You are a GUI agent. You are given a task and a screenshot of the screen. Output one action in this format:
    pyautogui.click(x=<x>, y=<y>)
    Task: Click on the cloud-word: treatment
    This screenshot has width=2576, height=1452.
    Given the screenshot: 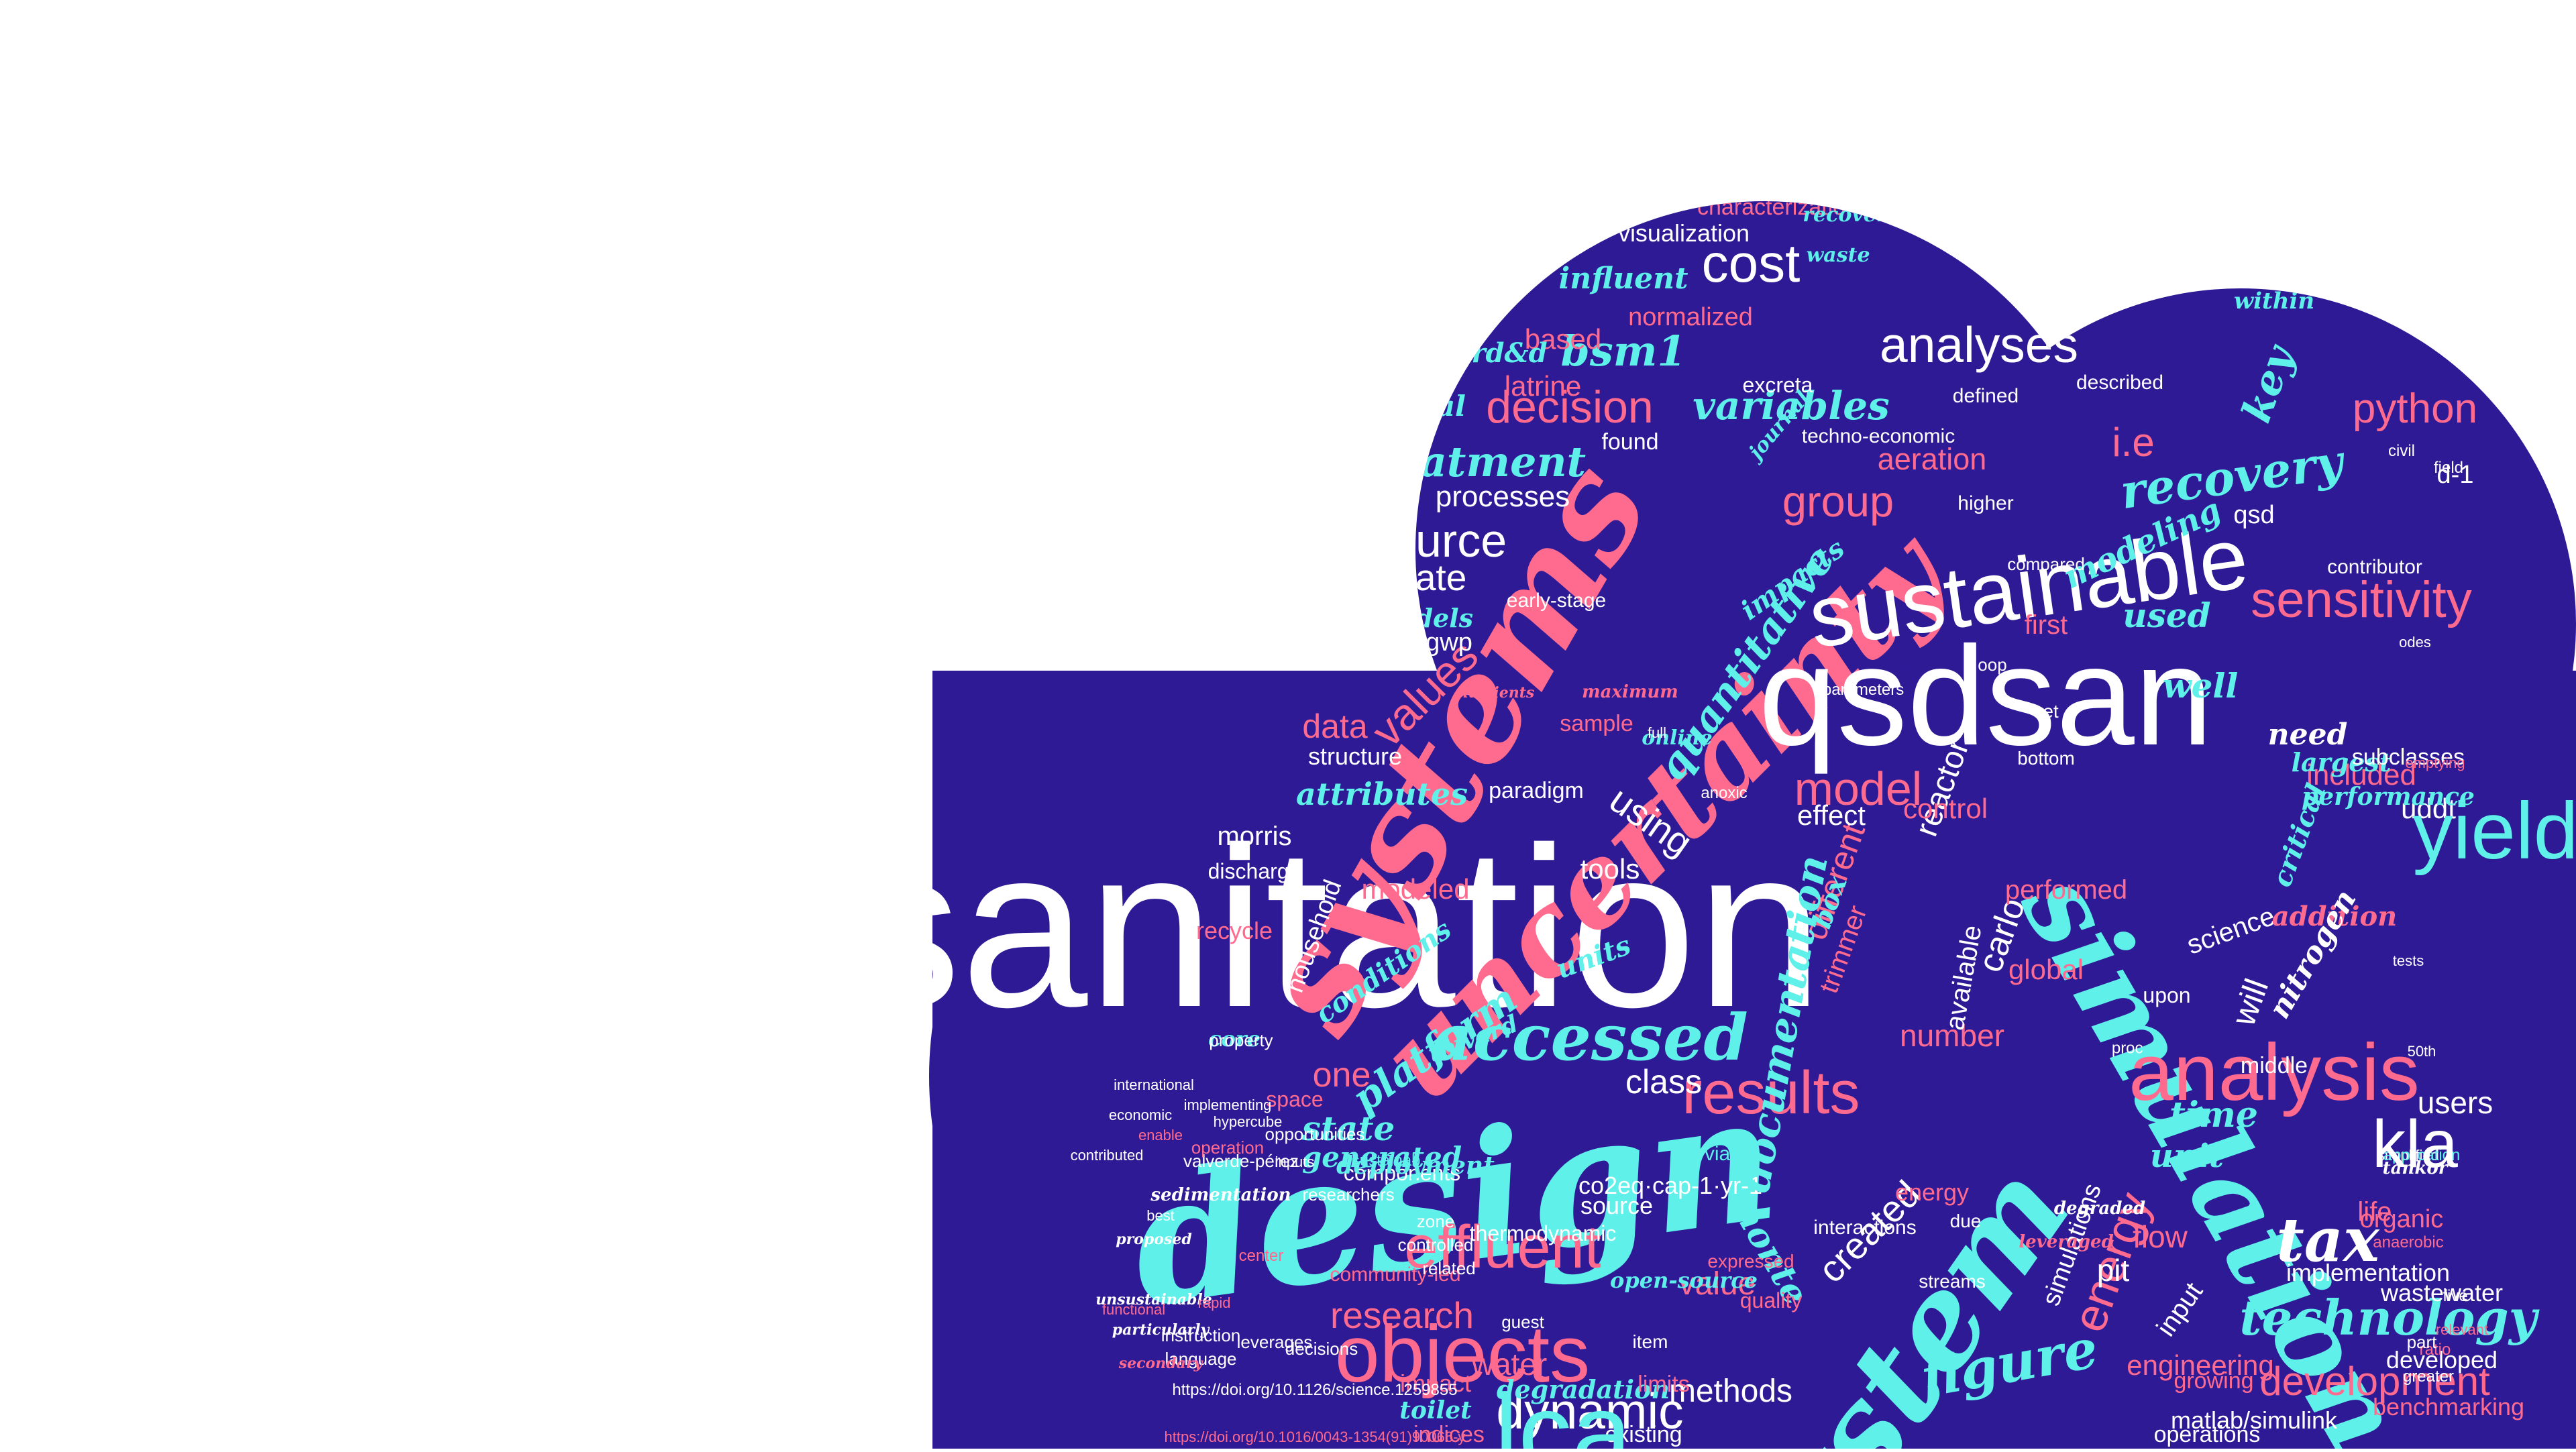 What is the action you would take?
    pyautogui.click(x=1469, y=461)
    